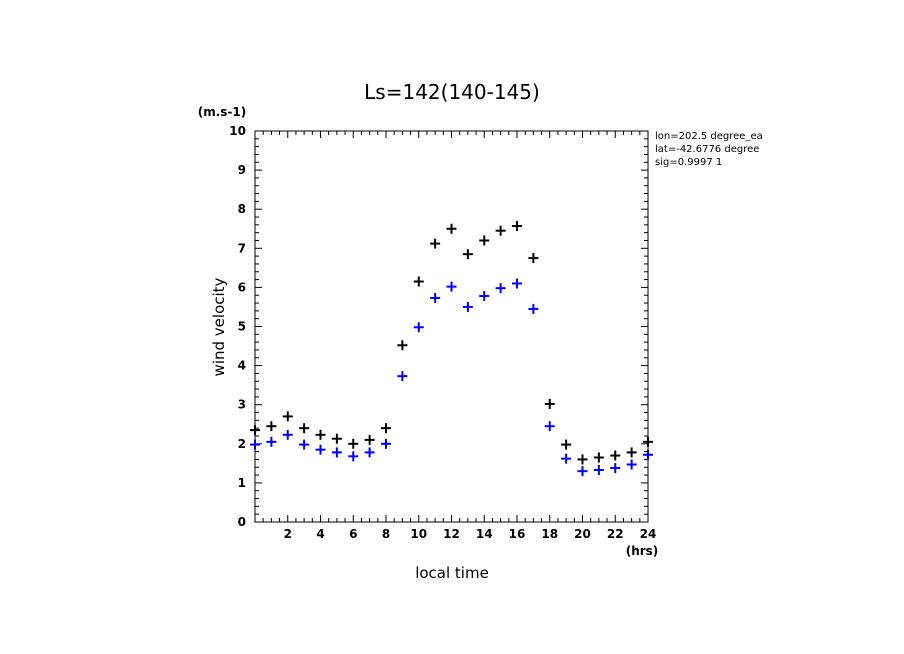 The width and height of the screenshot is (904, 654). What do you see at coordinates (452, 92) in the screenshot?
I see `chart-title: Ls=142(140-145)` at bounding box center [452, 92].